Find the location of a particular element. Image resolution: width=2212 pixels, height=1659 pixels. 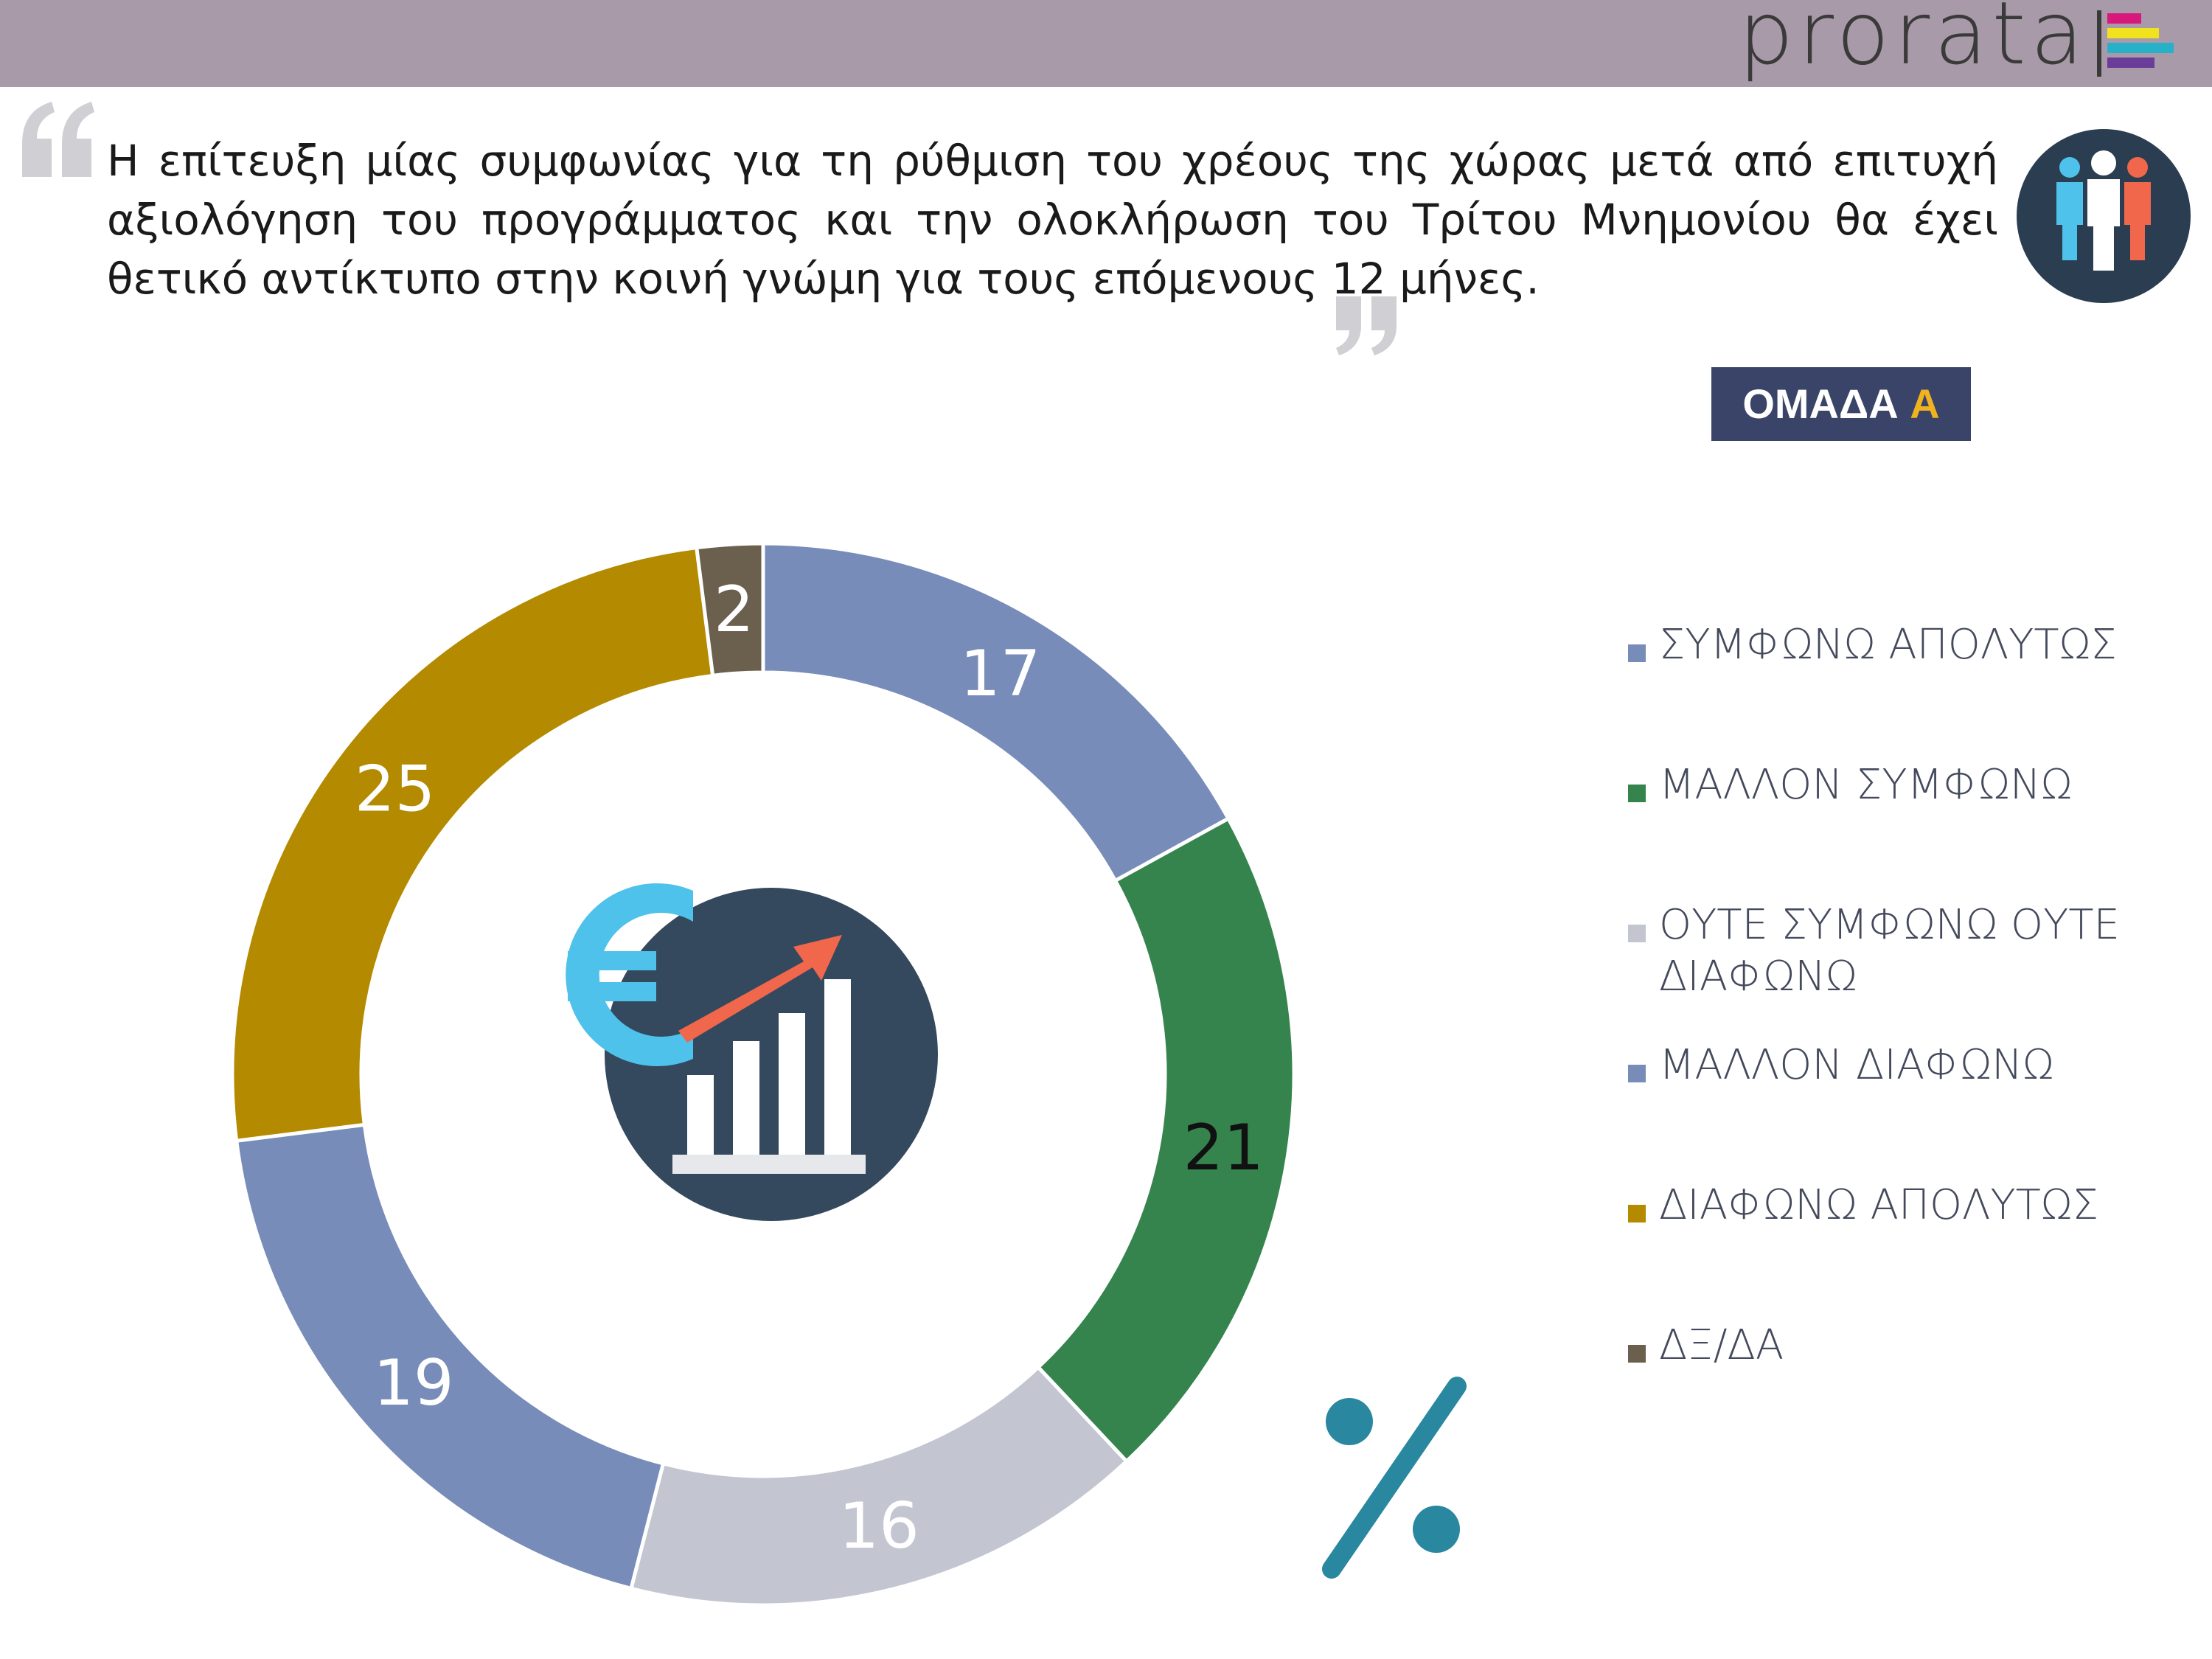

brand-logo-text: prorata is located at coordinates (1913, 42).